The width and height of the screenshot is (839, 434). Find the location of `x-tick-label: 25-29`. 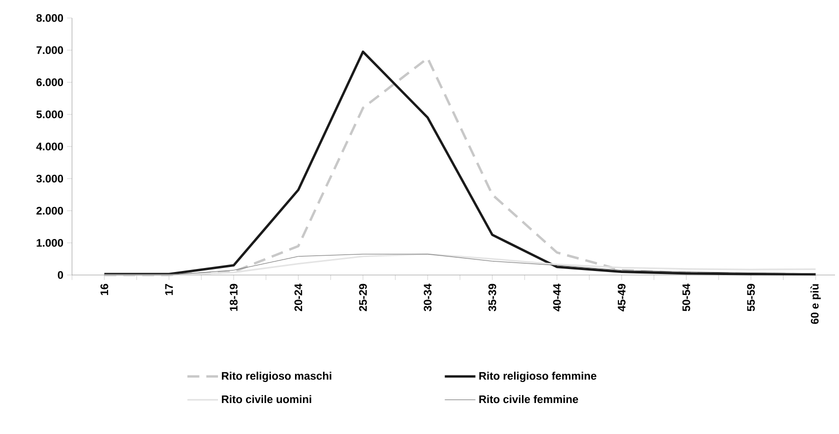

x-tick-label: 25-29 is located at coordinates (363, 298).